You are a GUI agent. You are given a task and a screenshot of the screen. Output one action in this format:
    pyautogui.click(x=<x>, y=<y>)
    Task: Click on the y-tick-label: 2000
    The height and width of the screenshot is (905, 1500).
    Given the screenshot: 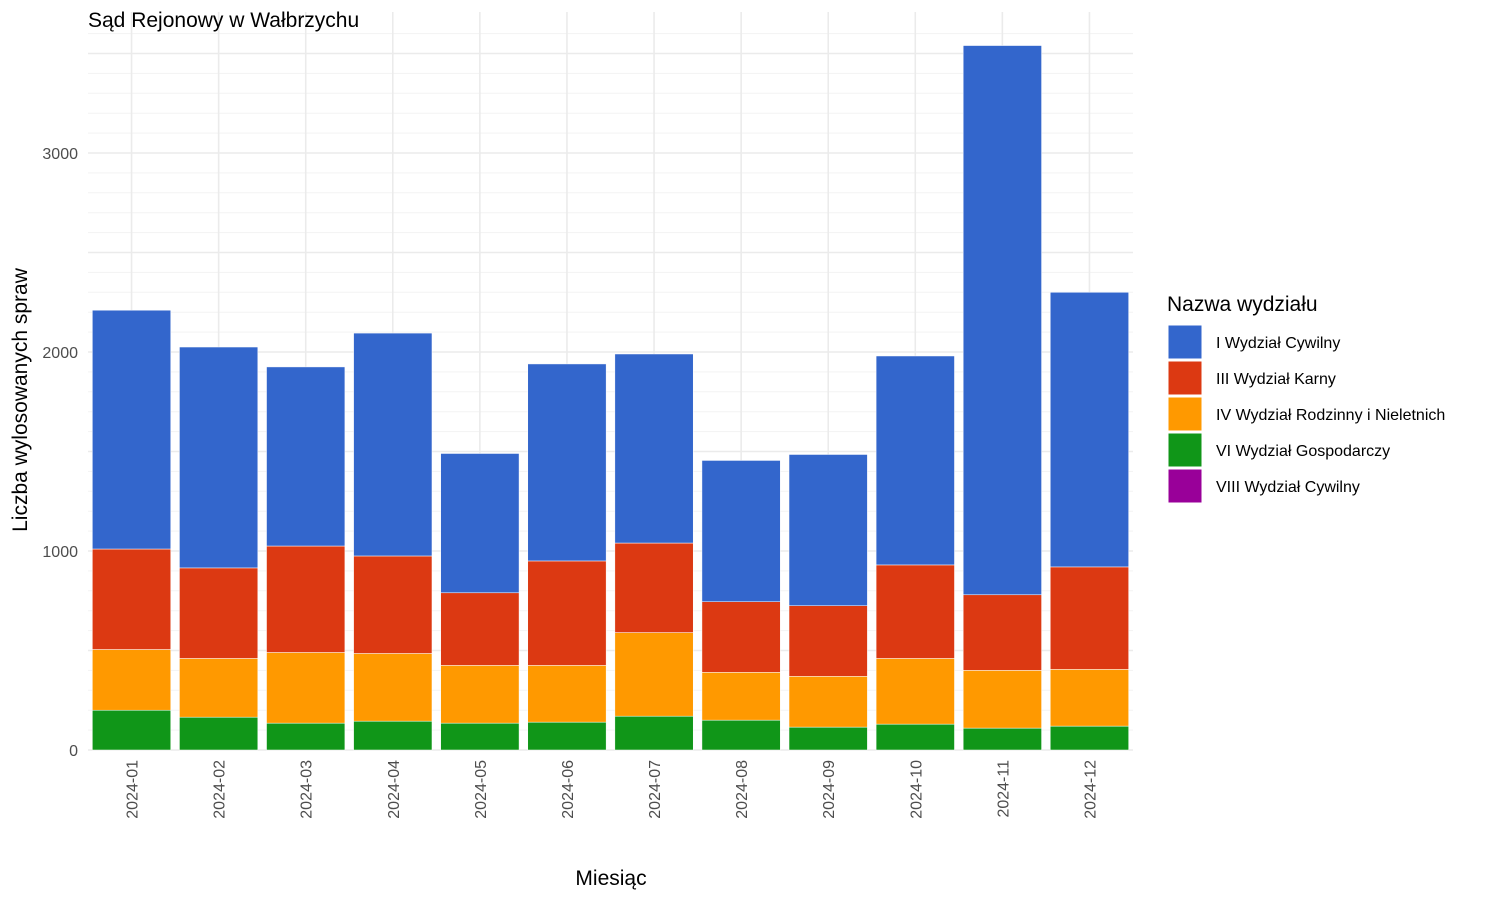 What is the action you would take?
    pyautogui.click(x=60, y=353)
    